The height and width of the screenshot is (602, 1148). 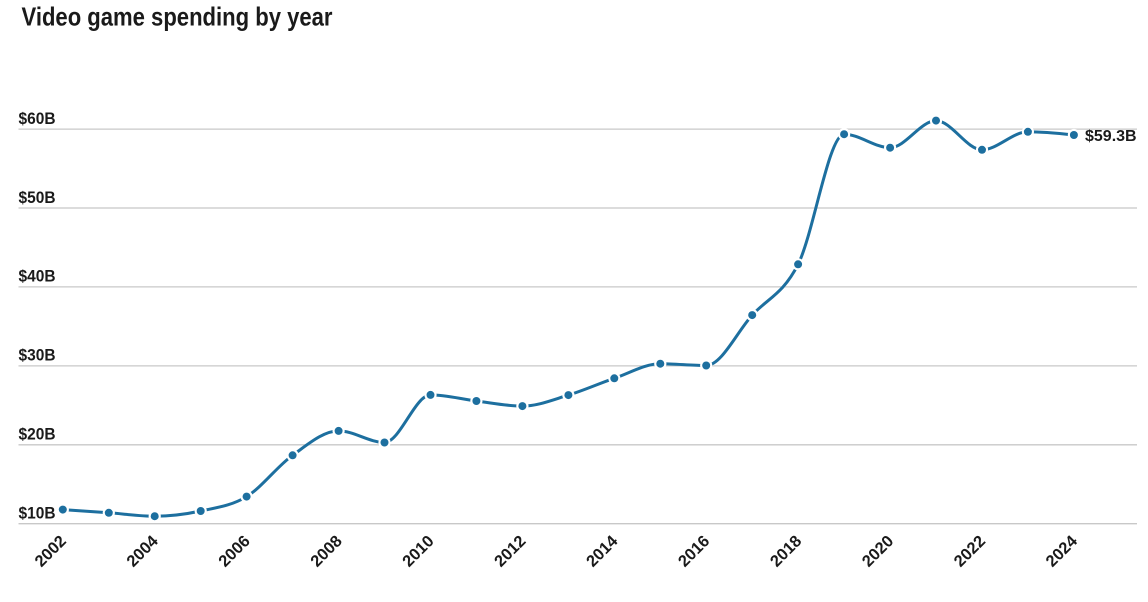 What do you see at coordinates (37, 198) in the screenshot?
I see `svg-text: $50B` at bounding box center [37, 198].